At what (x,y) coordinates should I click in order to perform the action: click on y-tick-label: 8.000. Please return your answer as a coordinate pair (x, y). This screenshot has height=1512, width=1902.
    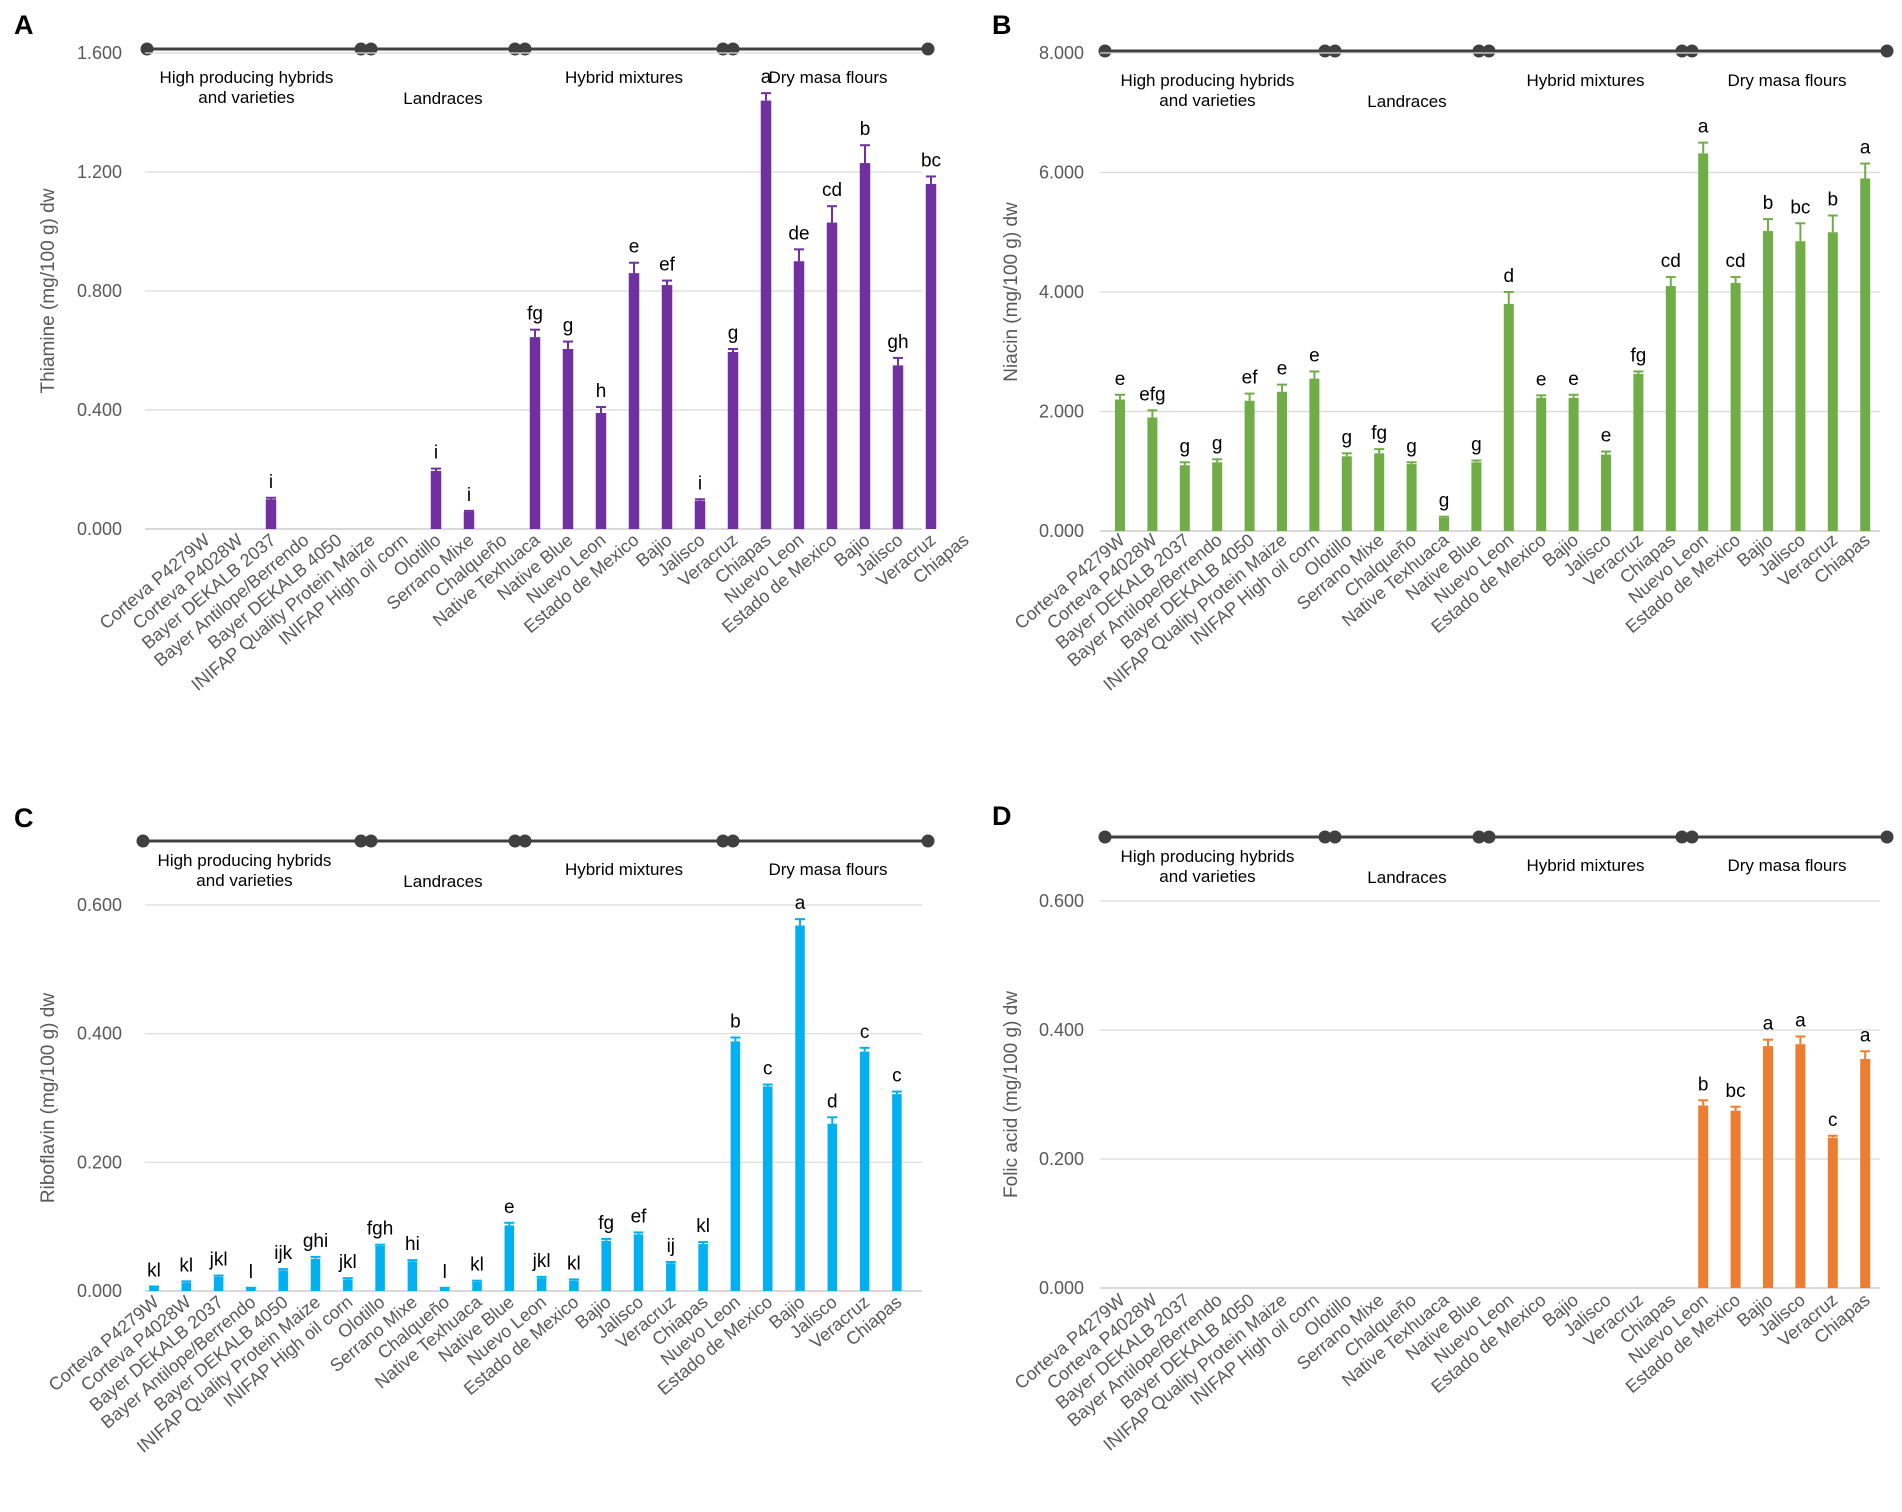
    Looking at the image, I should click on (1061, 53).